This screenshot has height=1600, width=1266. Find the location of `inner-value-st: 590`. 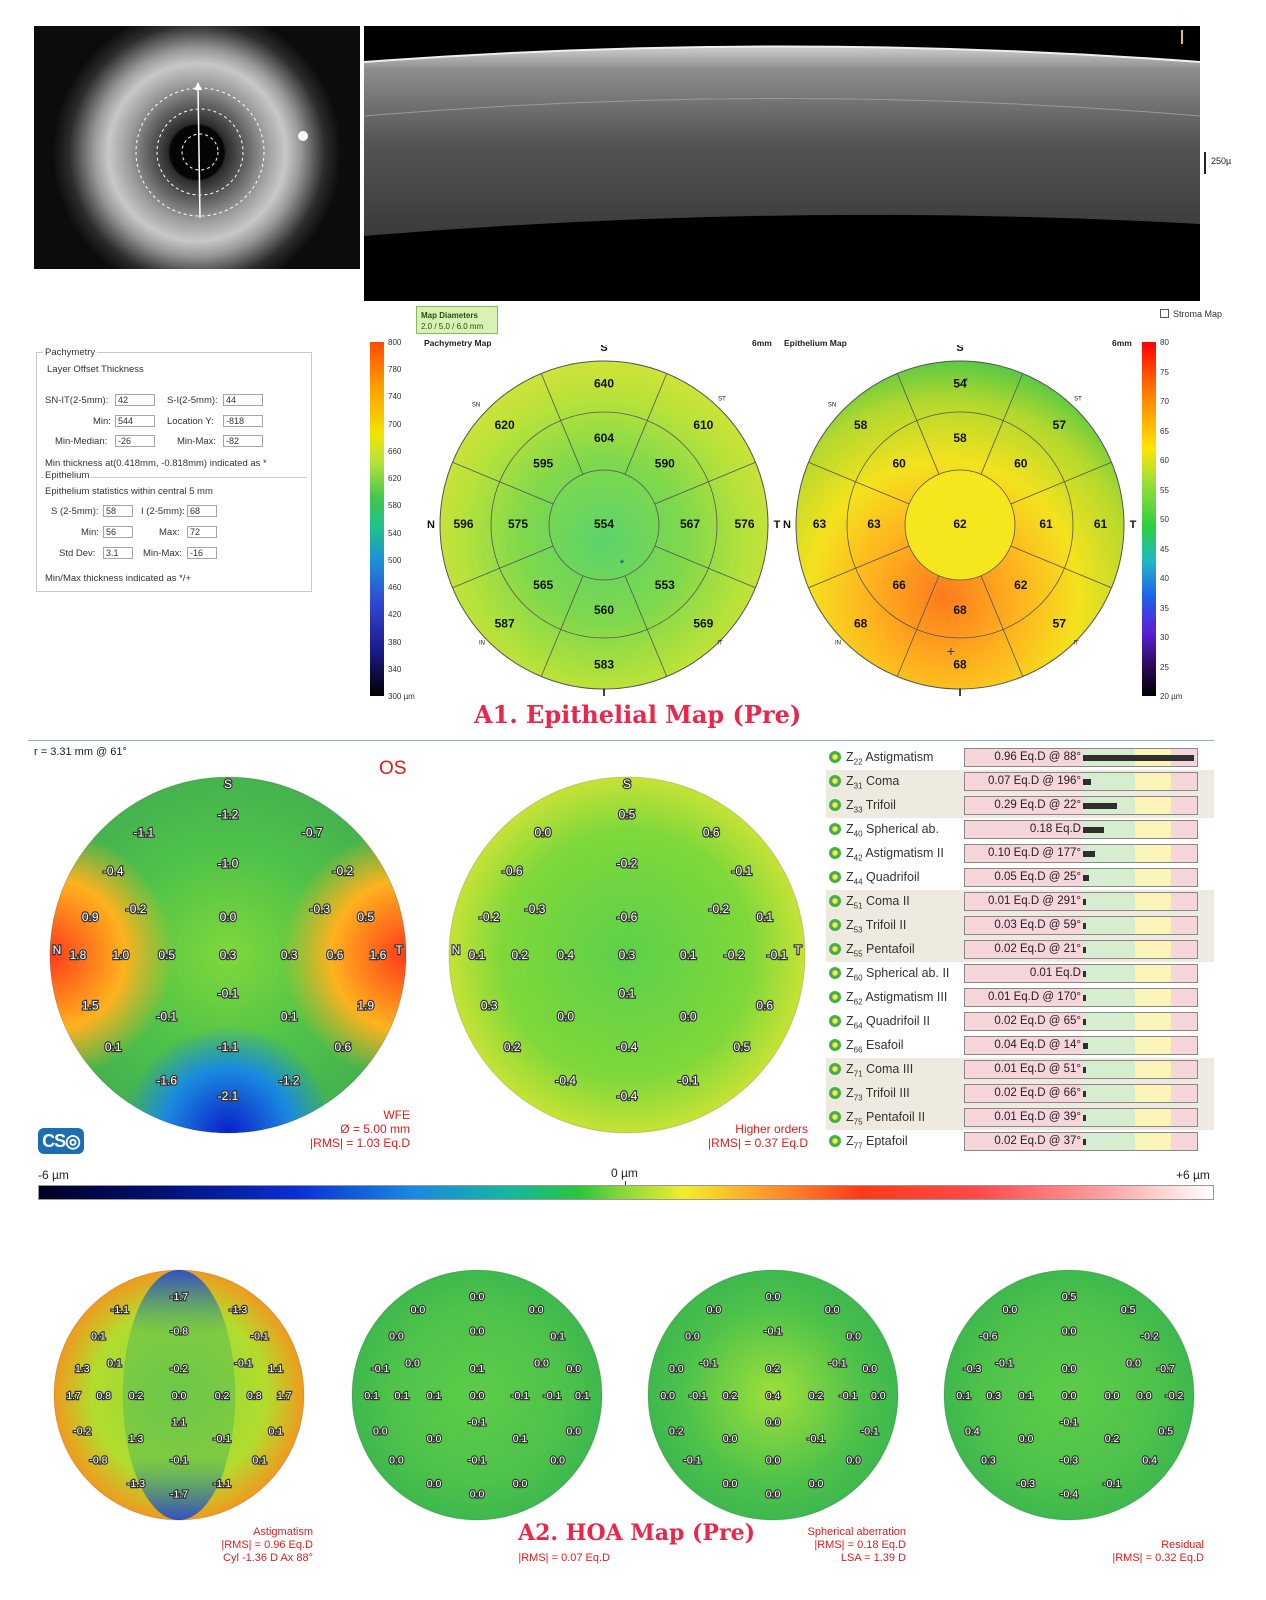

inner-value-st: 590 is located at coordinates (665, 463).